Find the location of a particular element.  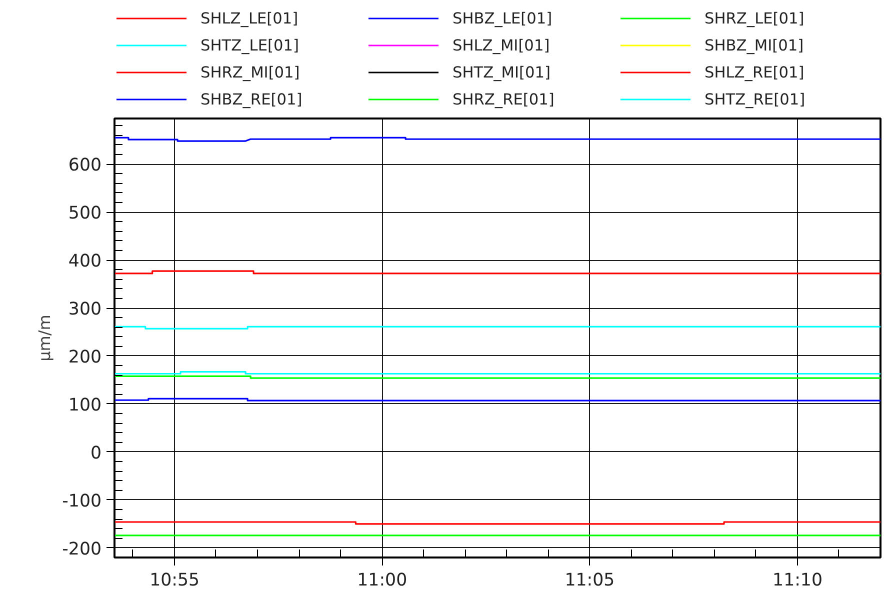

legend-label: SHBZ_MI[01] is located at coordinates (754, 45).